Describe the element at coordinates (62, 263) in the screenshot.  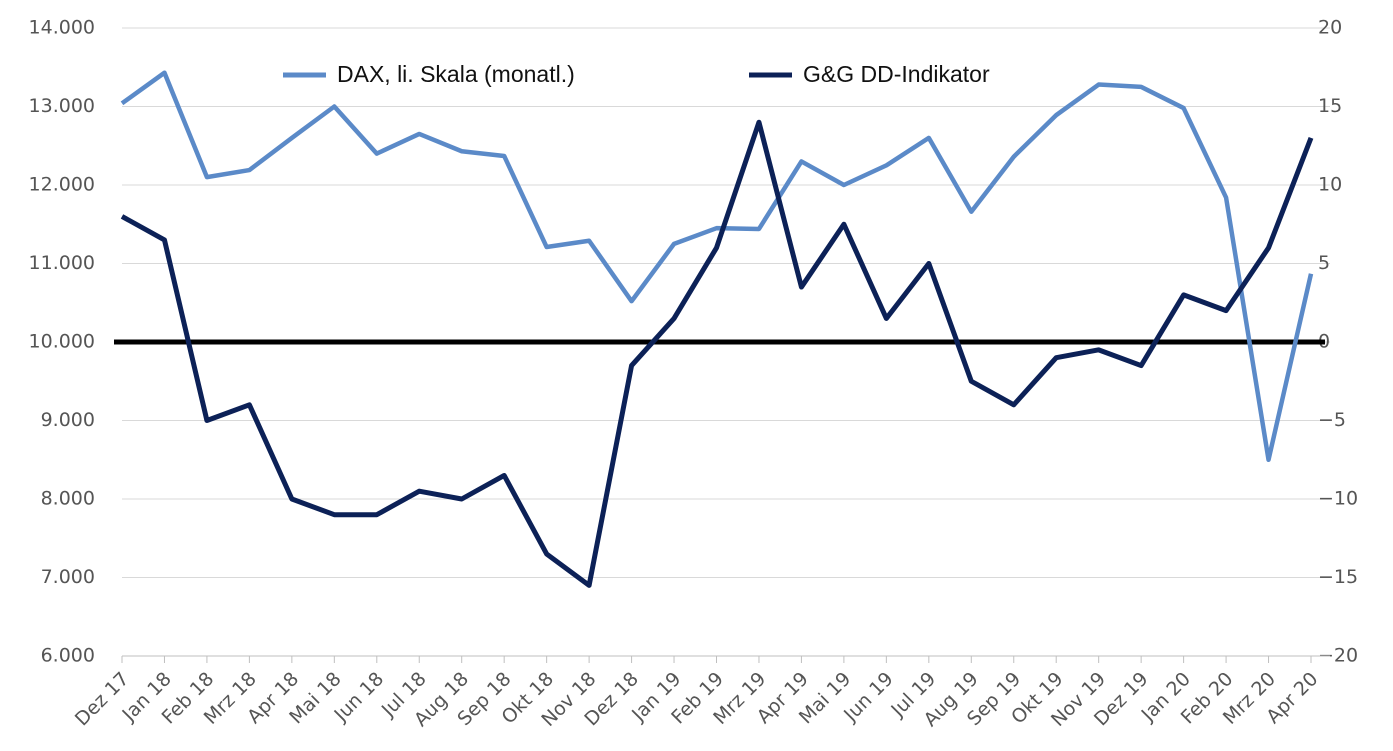
I see `y-tick-label: 11.000` at that location.